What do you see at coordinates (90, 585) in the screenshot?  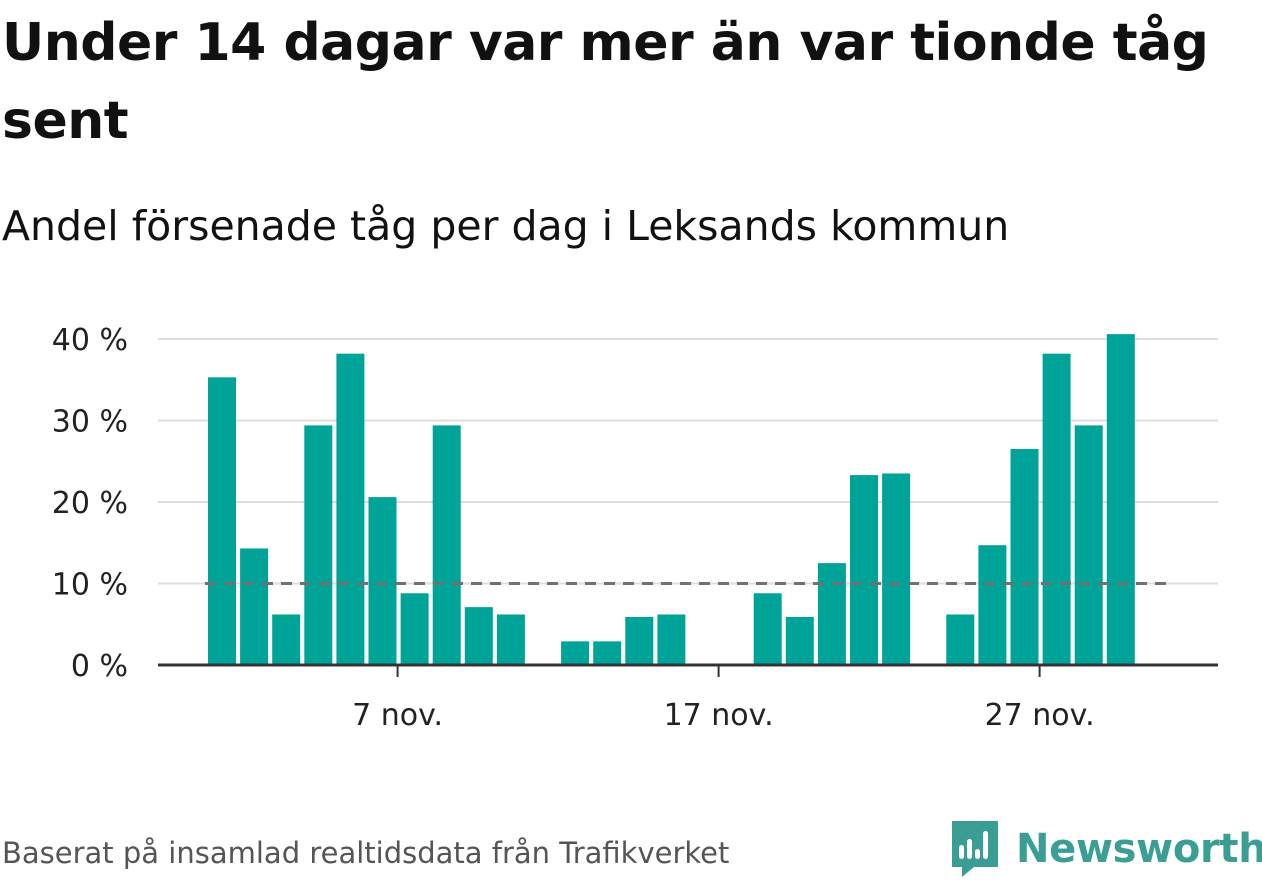 I see `y-tick-label: 10 %` at bounding box center [90, 585].